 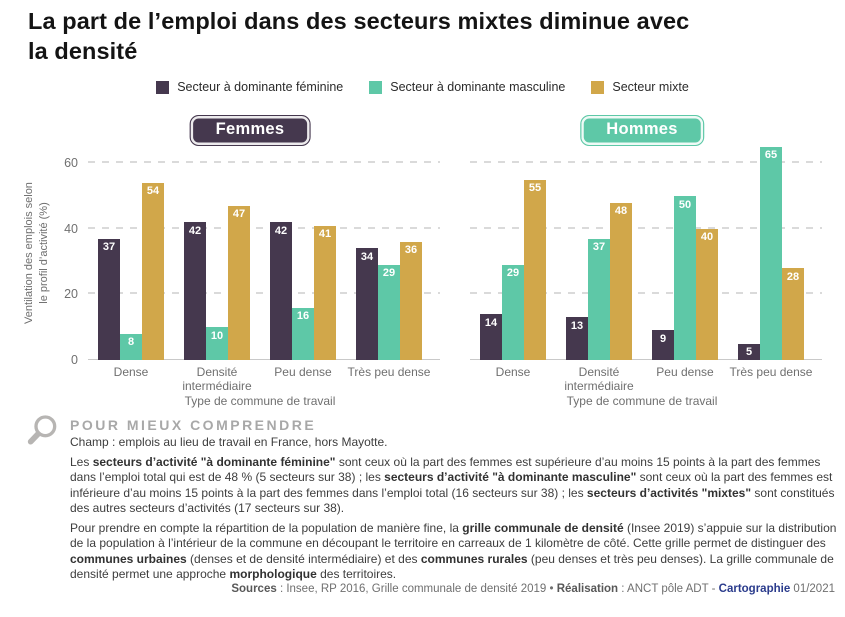 What do you see at coordinates (513, 379) in the screenshot?
I see `x-category-cell: Dense` at bounding box center [513, 379].